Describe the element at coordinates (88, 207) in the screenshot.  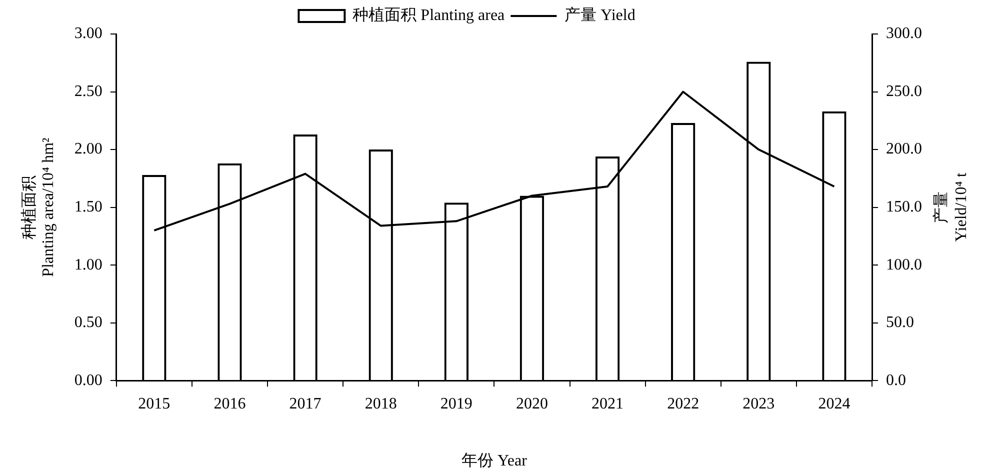
I see `y-tick-label: 1.50` at that location.